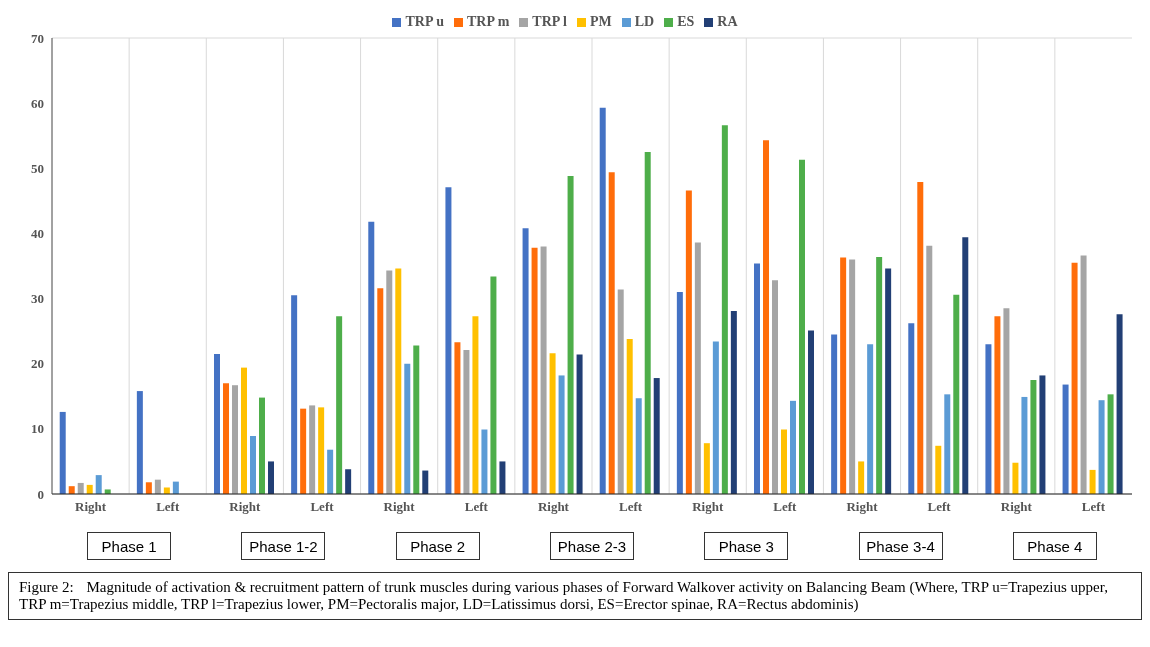 Image resolution: width=1150 pixels, height=647 pixels. What do you see at coordinates (549, 21) in the screenshot?
I see `legend-label: TRP l` at bounding box center [549, 21].